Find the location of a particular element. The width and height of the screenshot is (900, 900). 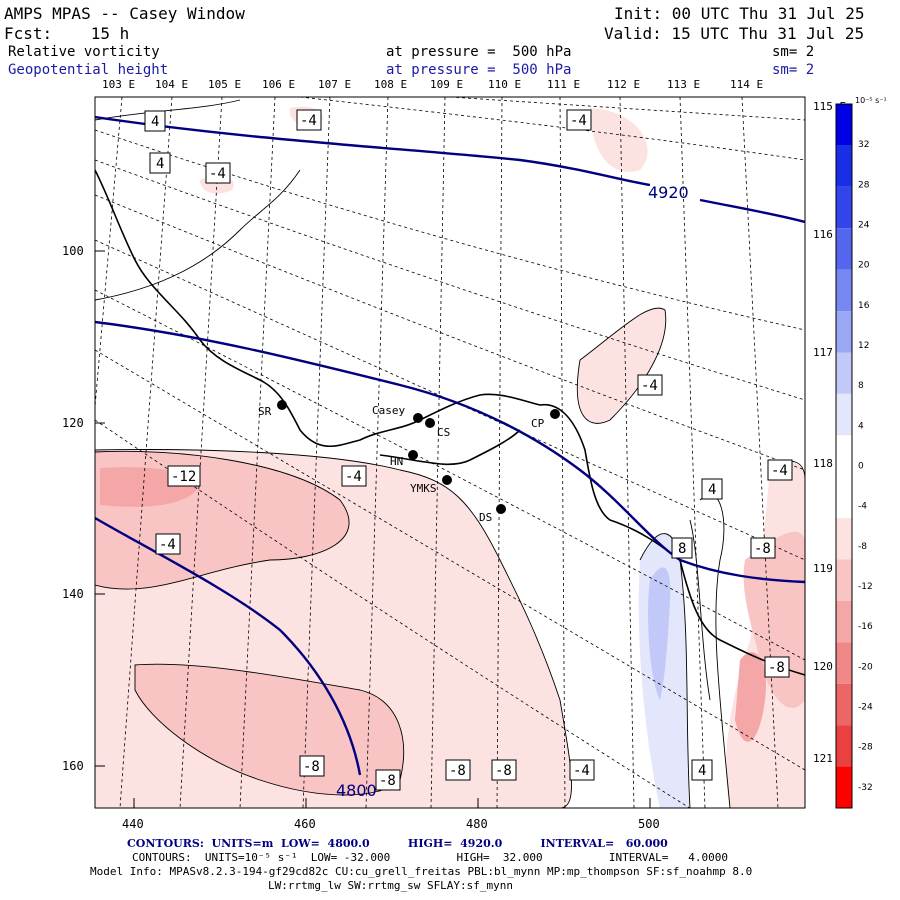

station-label-cp: CP is located at coordinates (538, 423).